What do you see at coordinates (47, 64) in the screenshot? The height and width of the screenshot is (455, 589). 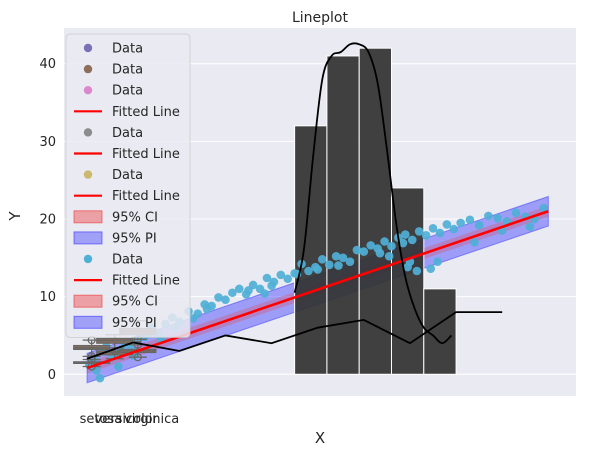 I see `y-tick-label: 40` at bounding box center [47, 64].